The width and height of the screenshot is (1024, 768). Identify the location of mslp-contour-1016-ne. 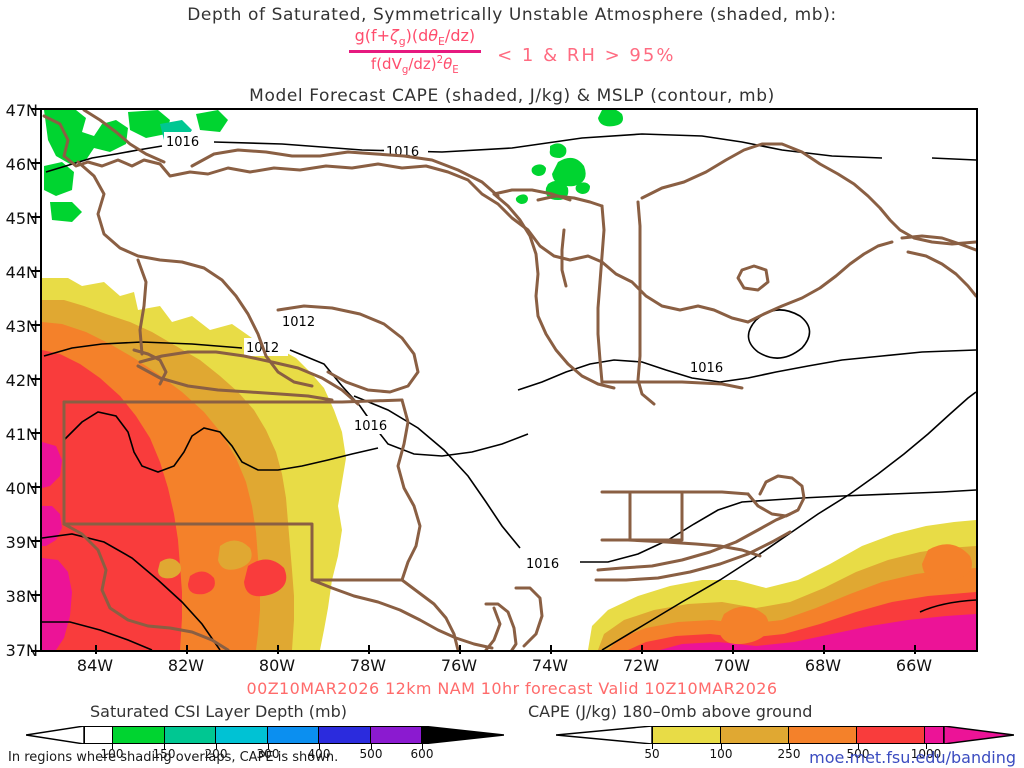
(746, 370).